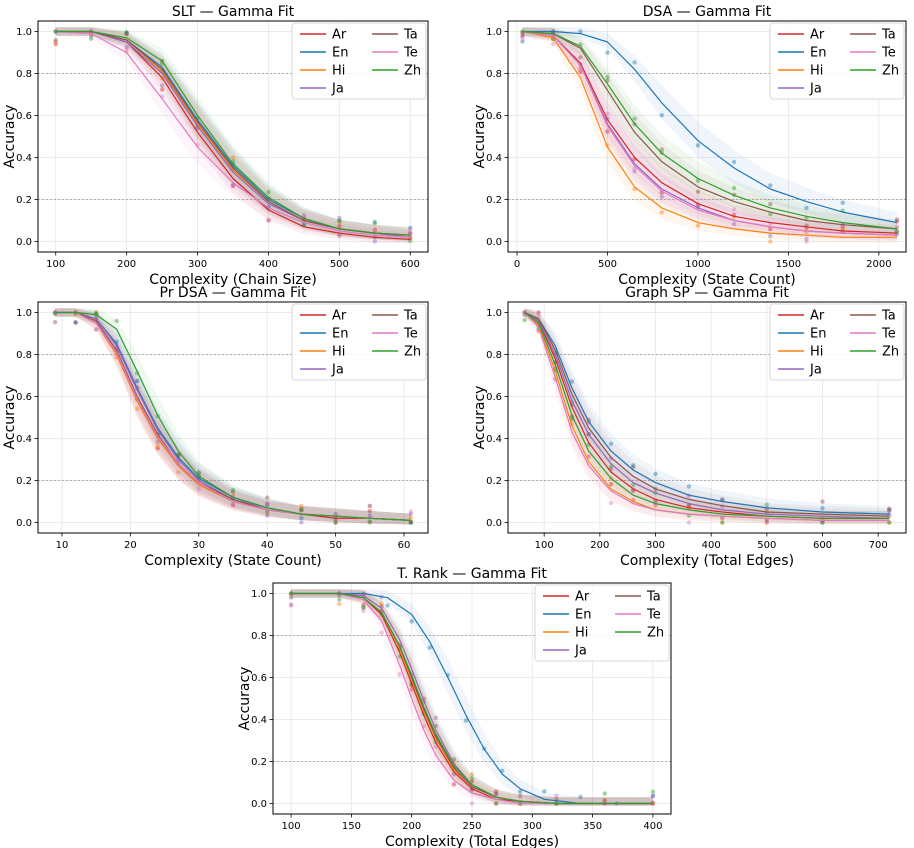 This screenshot has height=848, width=914. What do you see at coordinates (24, 397) in the screenshot?
I see `y-tick-label: 0.6` at bounding box center [24, 397].